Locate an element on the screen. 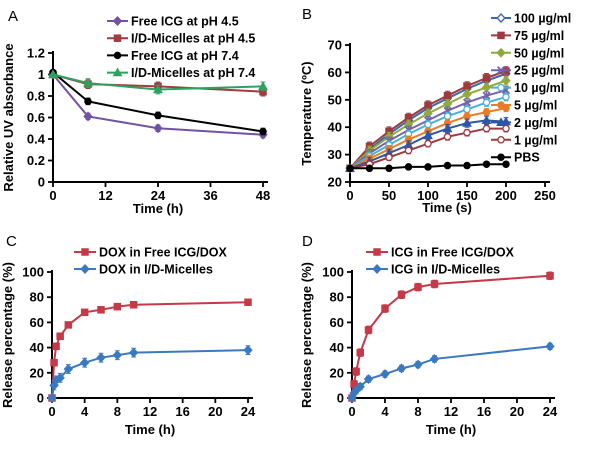  legend-item: 1 µg/ml is located at coordinates (524, 140).